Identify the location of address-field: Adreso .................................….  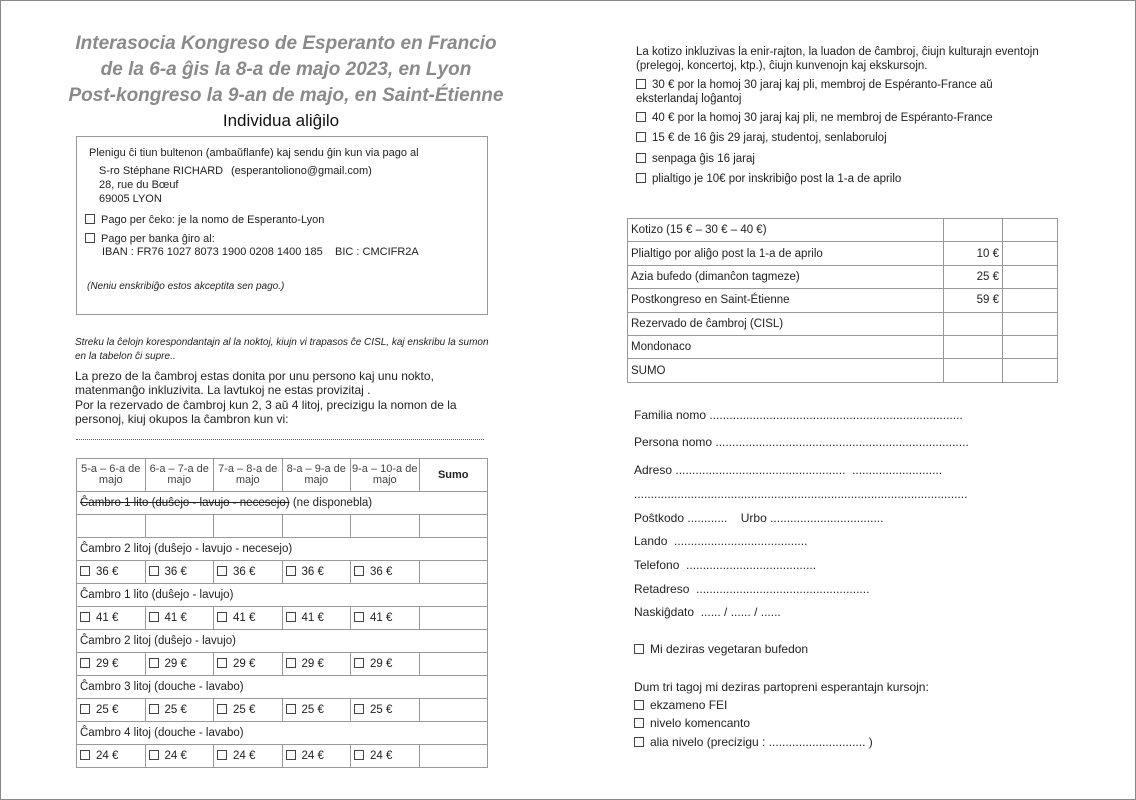
(788, 470).